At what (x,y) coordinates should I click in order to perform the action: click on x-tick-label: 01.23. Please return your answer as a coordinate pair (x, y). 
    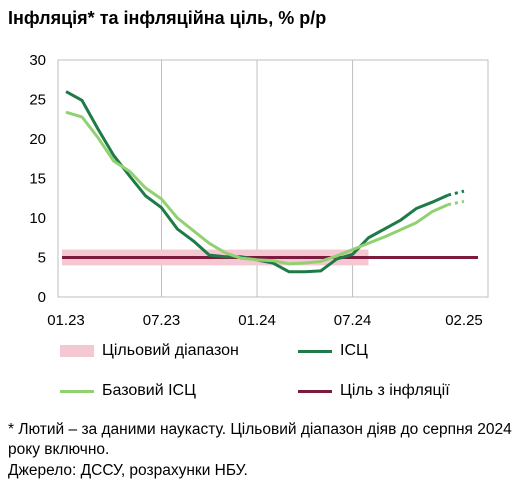
    Looking at the image, I should click on (66, 320).